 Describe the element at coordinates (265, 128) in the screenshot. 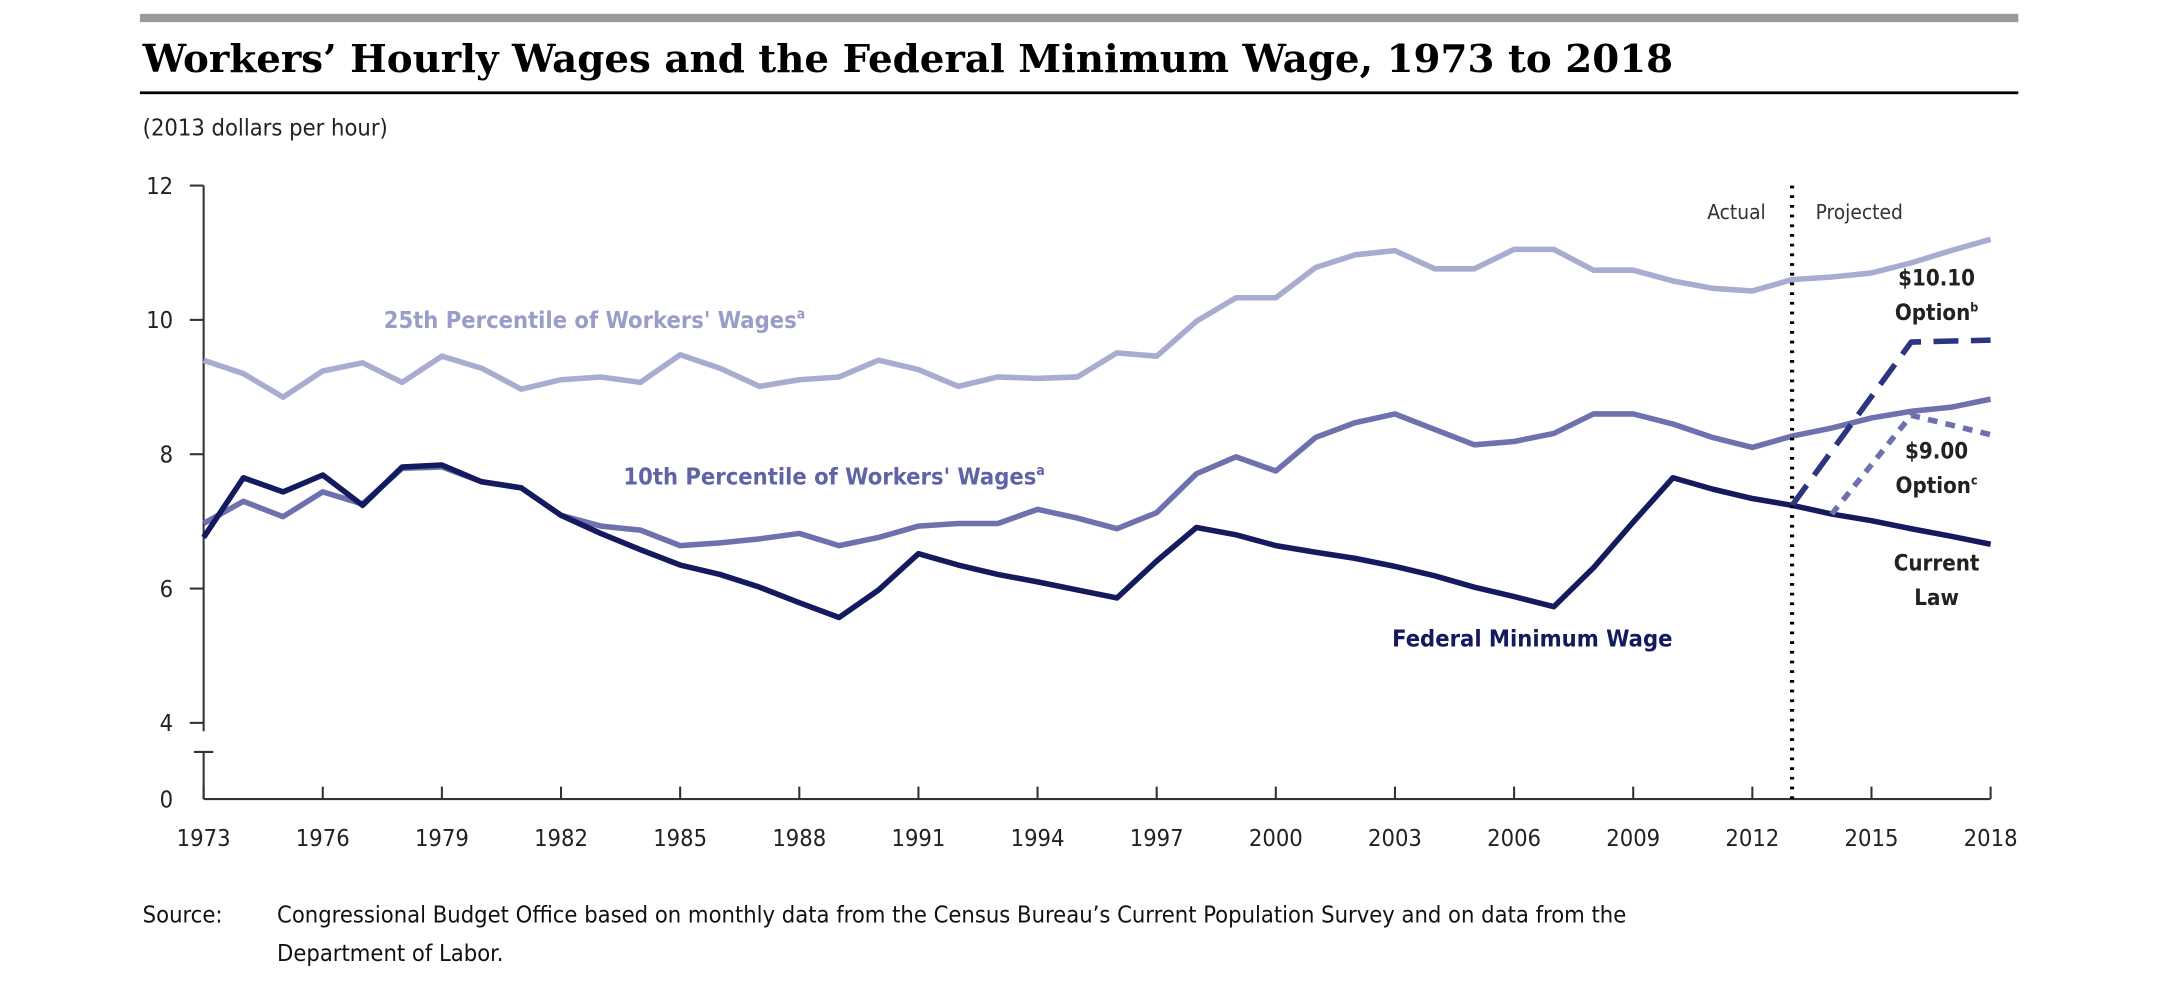

I see `units-label: (2013 dollars per hour)` at that location.